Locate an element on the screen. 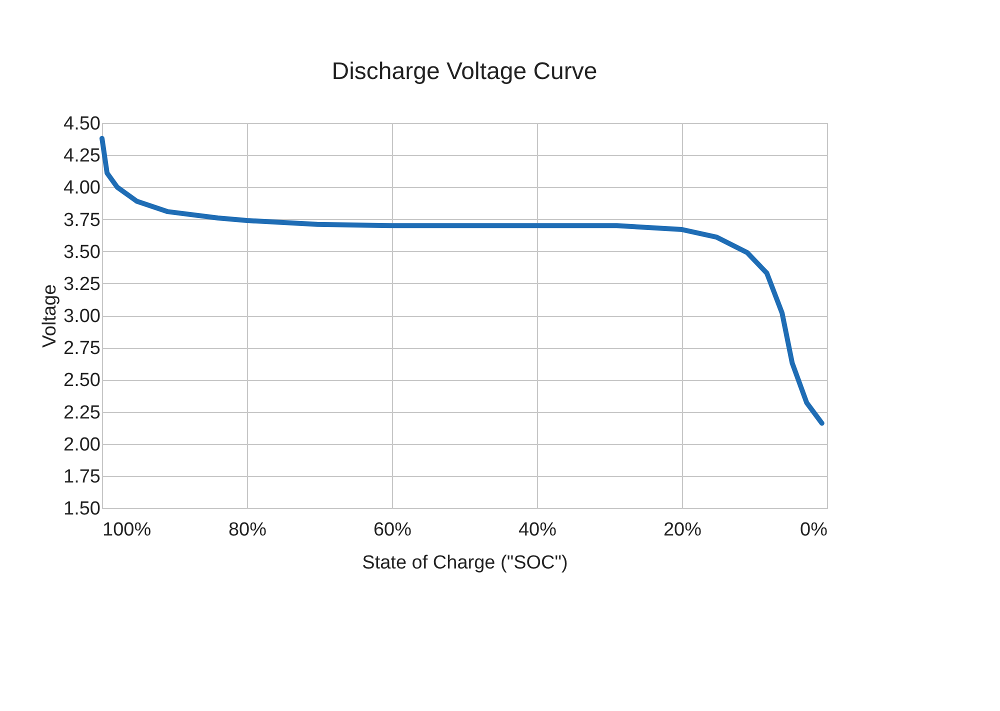 The height and width of the screenshot is (711, 1000). y-tick-label: 3.00 is located at coordinates (82, 316).